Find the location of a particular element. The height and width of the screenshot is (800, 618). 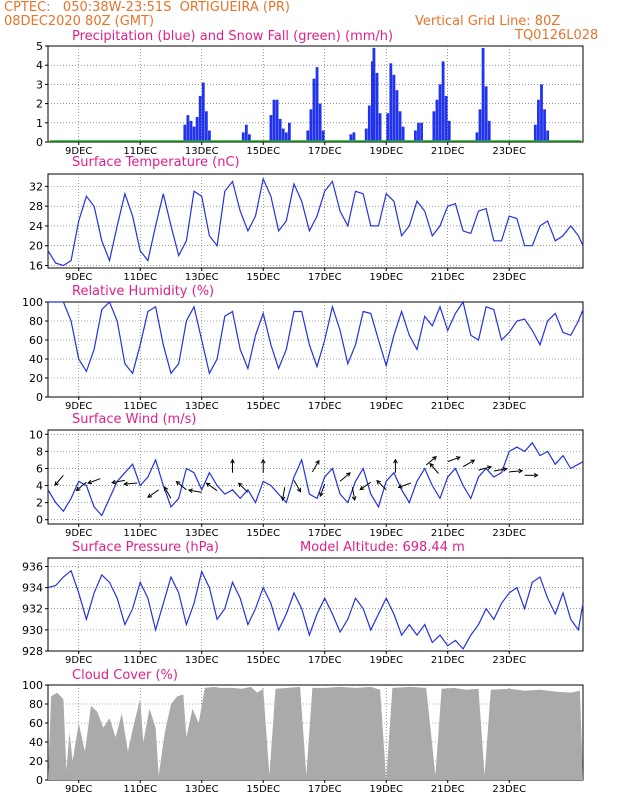

panel-title-humidity: Relative Humidity (%) is located at coordinates (143, 291).